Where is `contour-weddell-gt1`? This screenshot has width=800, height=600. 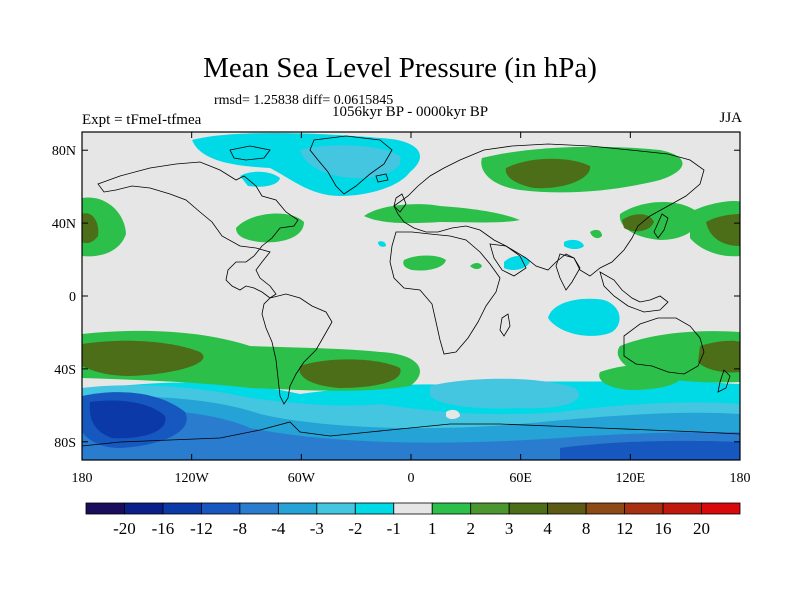
contour-weddell-gt1 is located at coordinates (453, 414).